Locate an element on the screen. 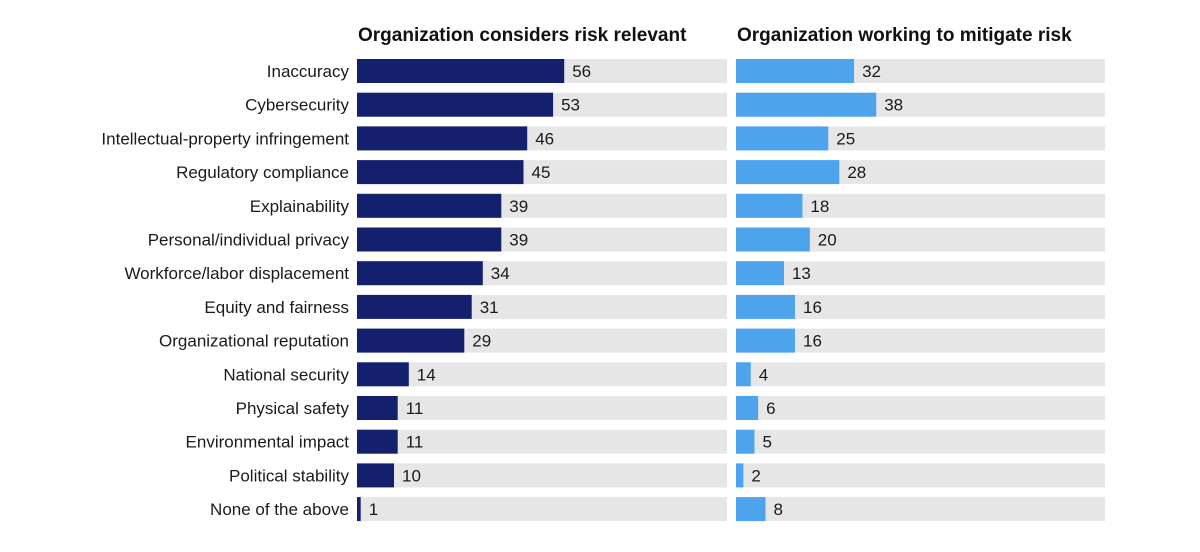 The height and width of the screenshot is (552, 1200). panel-title-1: Organization considers risk relevant is located at coordinates (522, 35).